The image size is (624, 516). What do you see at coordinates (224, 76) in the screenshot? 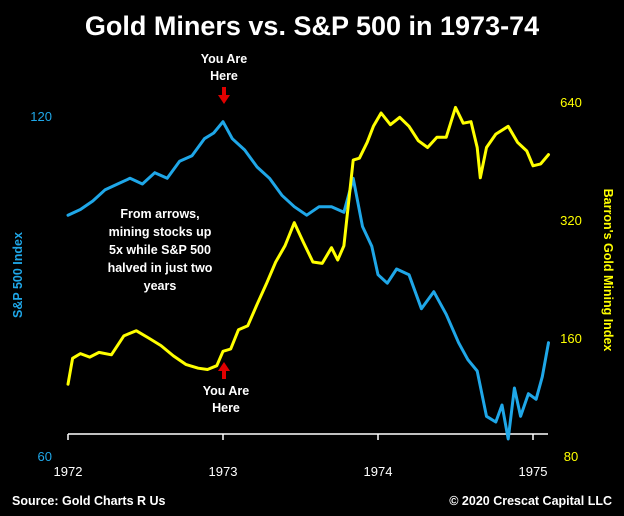
I see `you-are-here-top-line2: Here` at bounding box center [224, 76].